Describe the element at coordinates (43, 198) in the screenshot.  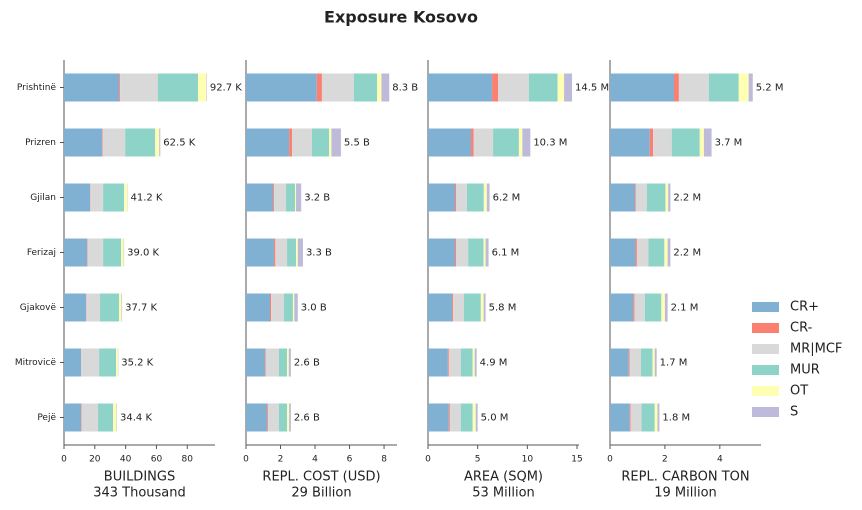
I see `y-tick-label: Gjilan` at that location.